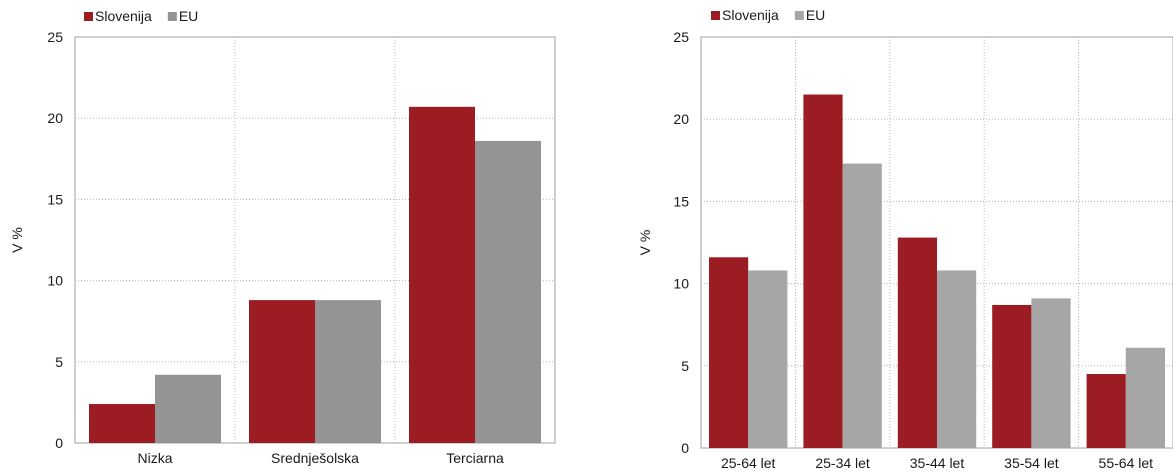  I want to click on x-category-label: 25-34 let, so click(842, 463).